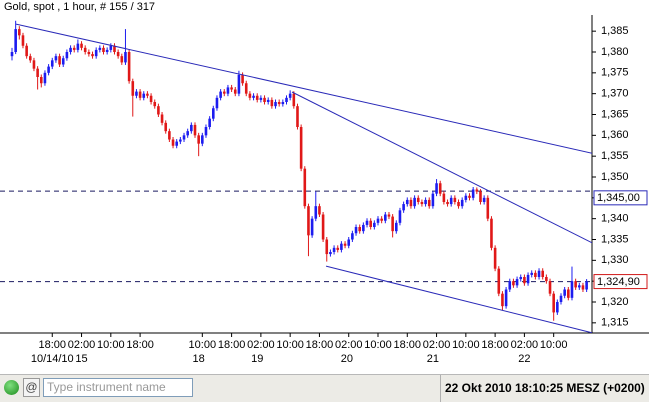 The height and width of the screenshot is (402, 649). I want to click on y-tick-label: 1,315, so click(615, 323).